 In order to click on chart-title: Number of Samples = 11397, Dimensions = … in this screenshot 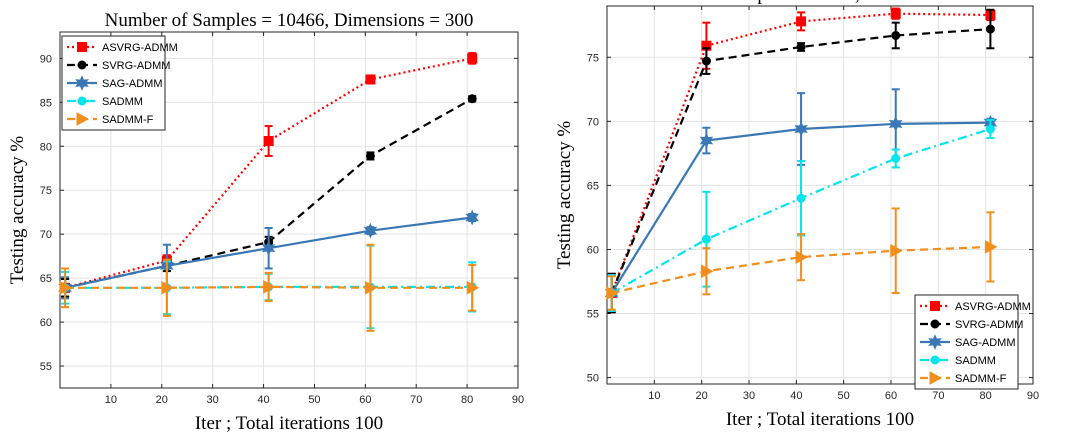, I will do `click(820, 2)`.